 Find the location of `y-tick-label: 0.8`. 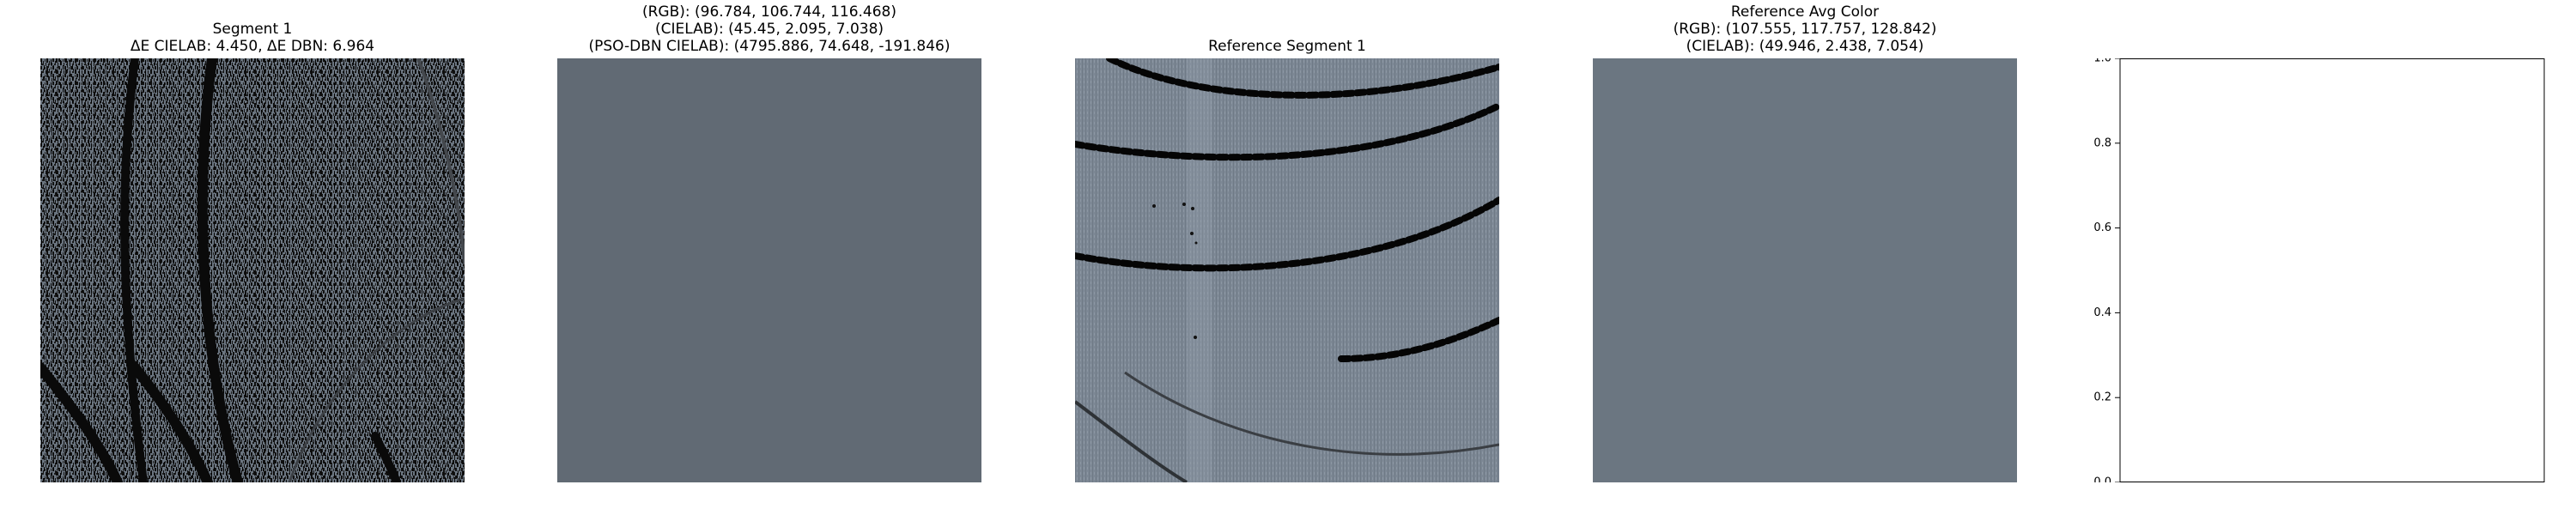

y-tick-label: 0.8 is located at coordinates (2102, 142).